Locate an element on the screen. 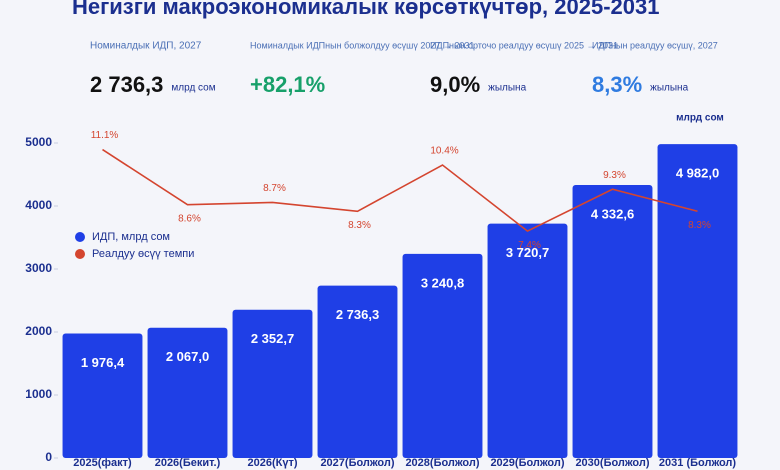 Image resolution: width=780 pixels, height=470 pixels. kpi-value: 8,3% is located at coordinates (617, 84).